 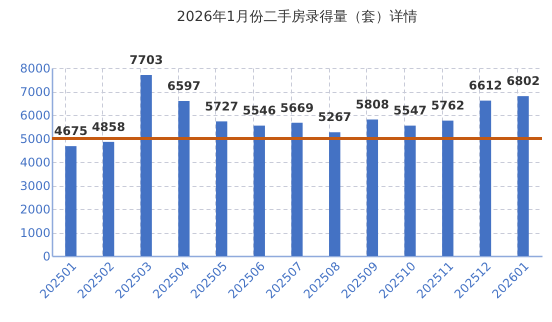 I want to click on chart-title: 2026年1月份二手房录得量（套）详情, so click(x=297, y=16).